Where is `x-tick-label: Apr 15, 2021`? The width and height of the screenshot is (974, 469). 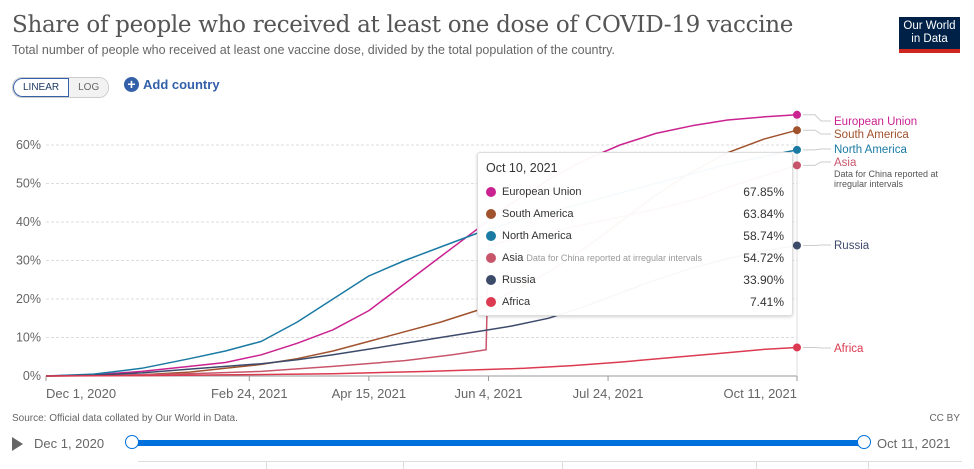
x-tick-label: Apr 15, 2021 is located at coordinates (369, 393).